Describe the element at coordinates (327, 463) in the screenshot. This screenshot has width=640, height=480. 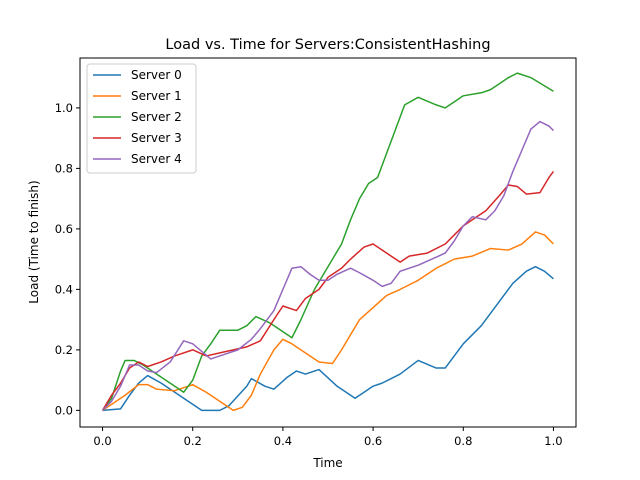
I see `x-axis-label: Time` at that location.